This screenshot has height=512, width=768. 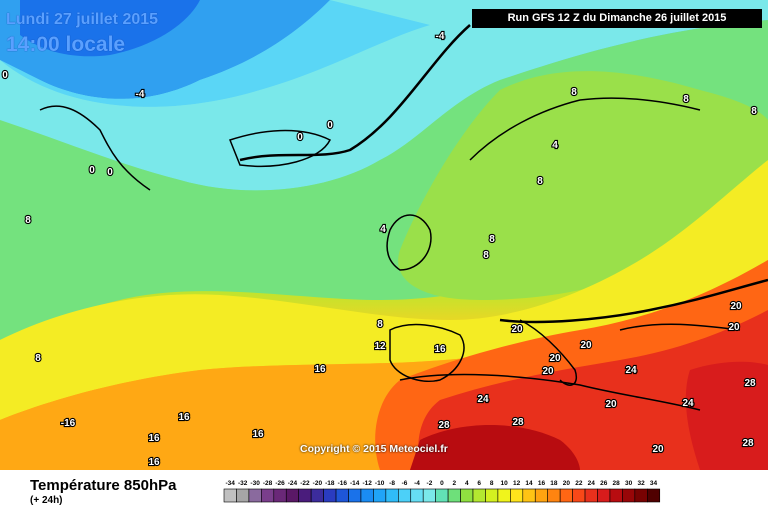 I want to click on coastline-north-africa, so click(x=550, y=392).